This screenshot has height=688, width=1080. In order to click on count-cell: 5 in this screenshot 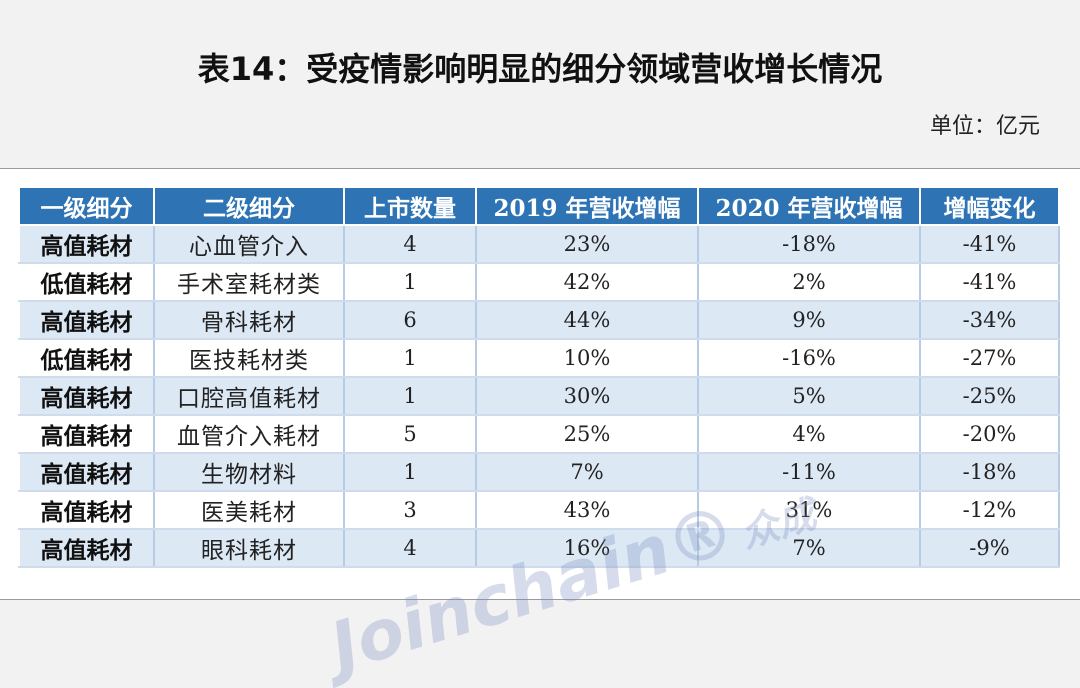, I will do `click(410, 434)`.